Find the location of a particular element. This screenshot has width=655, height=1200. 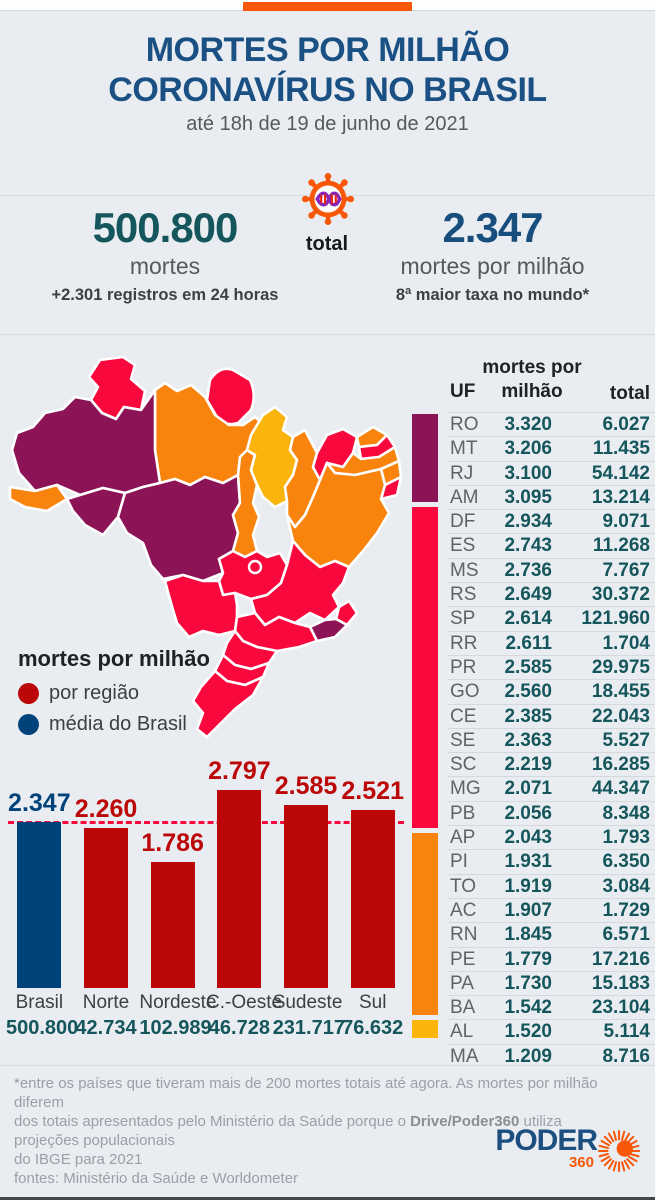

deaths-note: +2.301 registros em 24 horas is located at coordinates (165, 295).